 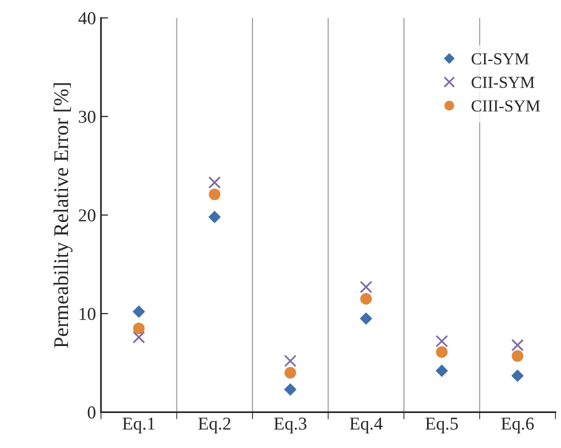 What do you see at coordinates (87, 18) in the screenshot?
I see `y-tick-label: 40` at bounding box center [87, 18].